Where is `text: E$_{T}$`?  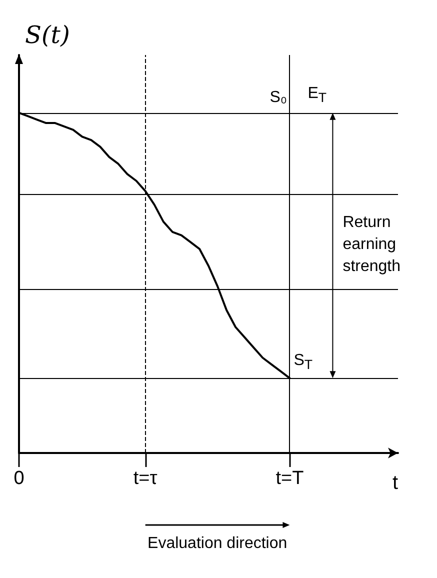
text: E$_{T}$ is located at coordinates (317, 96).